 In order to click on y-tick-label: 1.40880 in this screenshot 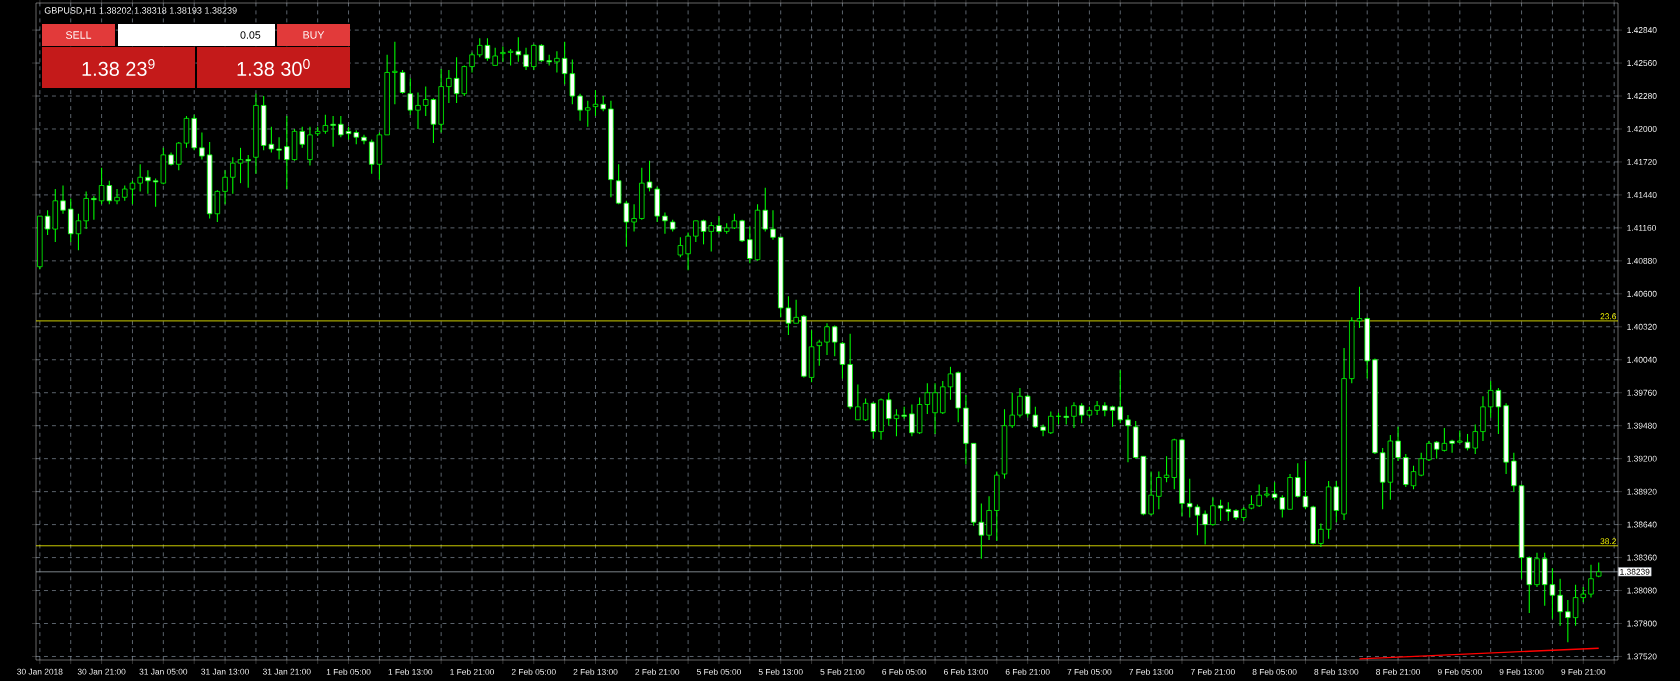, I will do `click(1642, 260)`.